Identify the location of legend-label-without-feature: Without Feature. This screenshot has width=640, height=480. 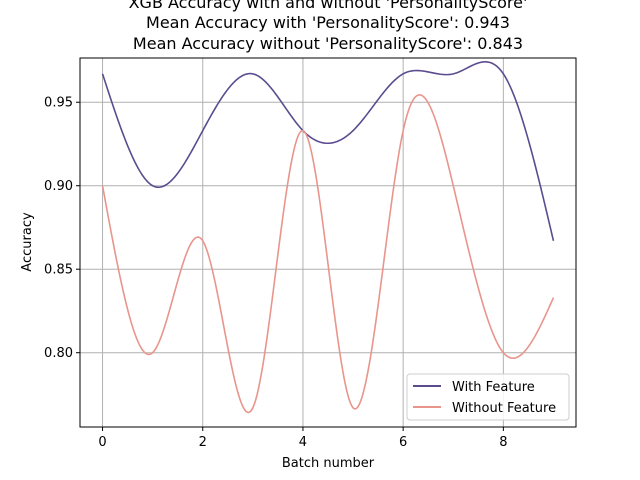
(504, 408).